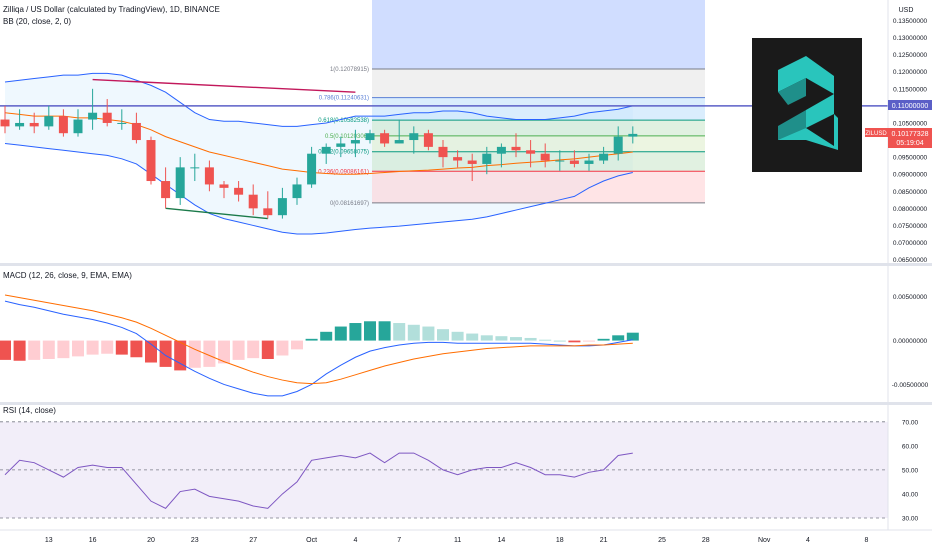 The image size is (932, 550). What do you see at coordinates (224, 85) in the screenshot?
I see `trend-line-top` at bounding box center [224, 85].